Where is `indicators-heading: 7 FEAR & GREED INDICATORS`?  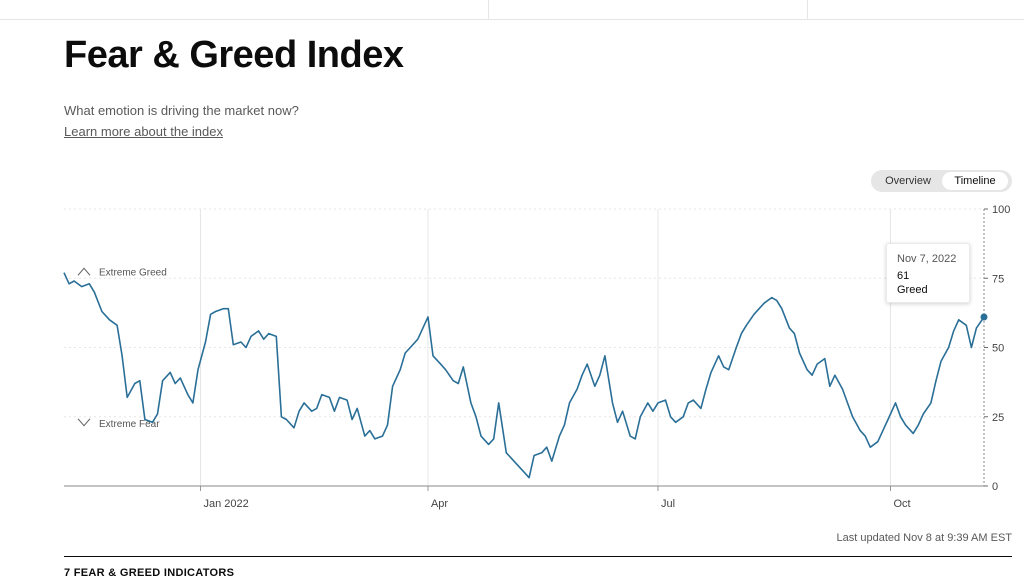
indicators-heading: 7 FEAR & GREED INDICATORS is located at coordinates (149, 573).